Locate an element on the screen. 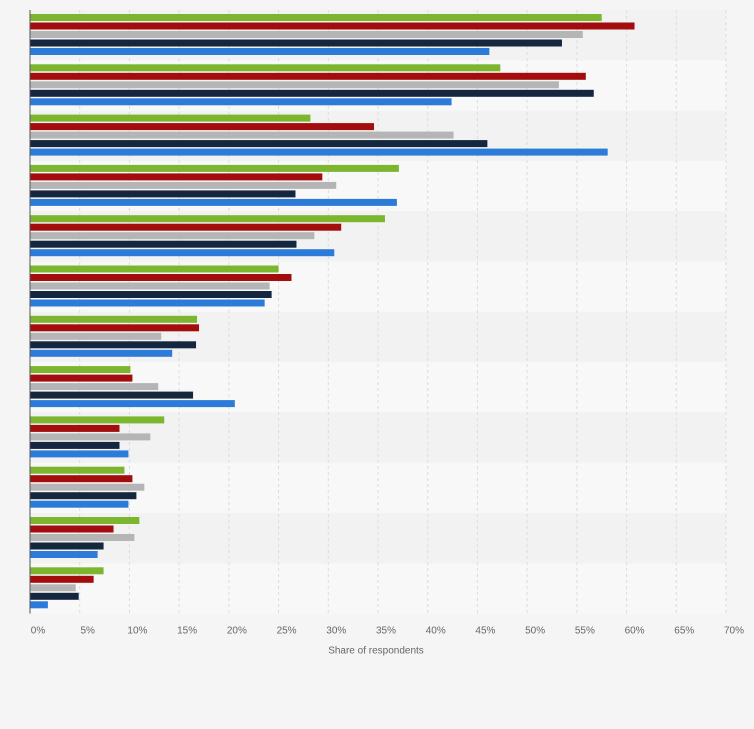  x-tick-label: 45% is located at coordinates (485, 631).